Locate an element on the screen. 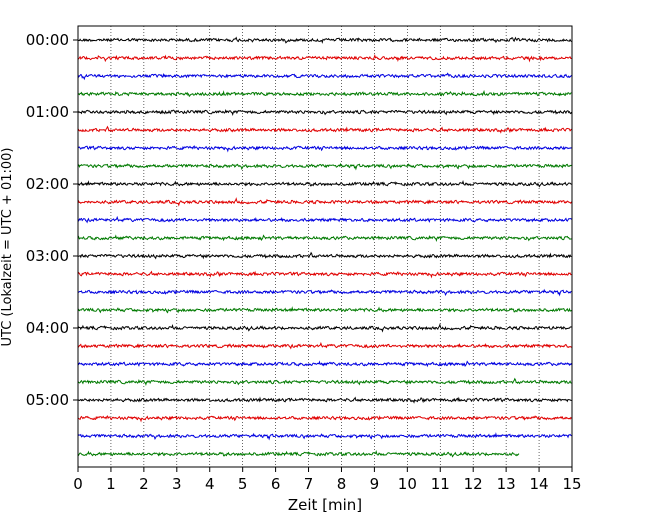  x-tick-label-2: 2 is located at coordinates (144, 484).